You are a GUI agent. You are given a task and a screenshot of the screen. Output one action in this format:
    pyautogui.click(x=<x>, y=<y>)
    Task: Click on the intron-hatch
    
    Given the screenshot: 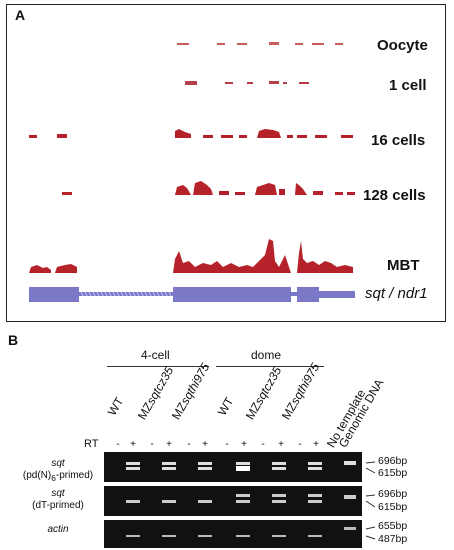 What is the action you would take?
    pyautogui.click(x=126, y=294)
    